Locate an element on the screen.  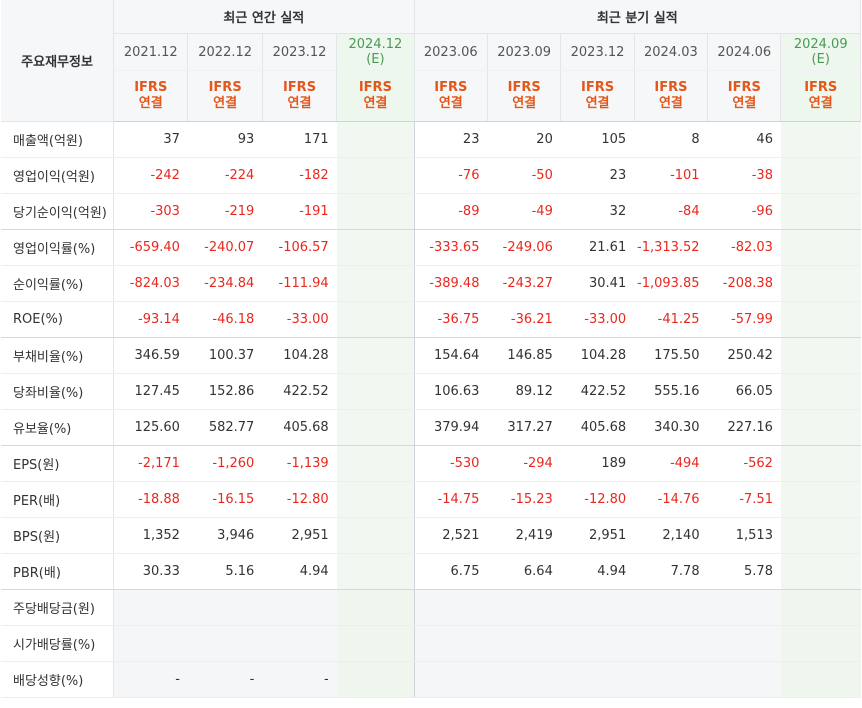
data-cell: 346.59 is located at coordinates (150, 355).